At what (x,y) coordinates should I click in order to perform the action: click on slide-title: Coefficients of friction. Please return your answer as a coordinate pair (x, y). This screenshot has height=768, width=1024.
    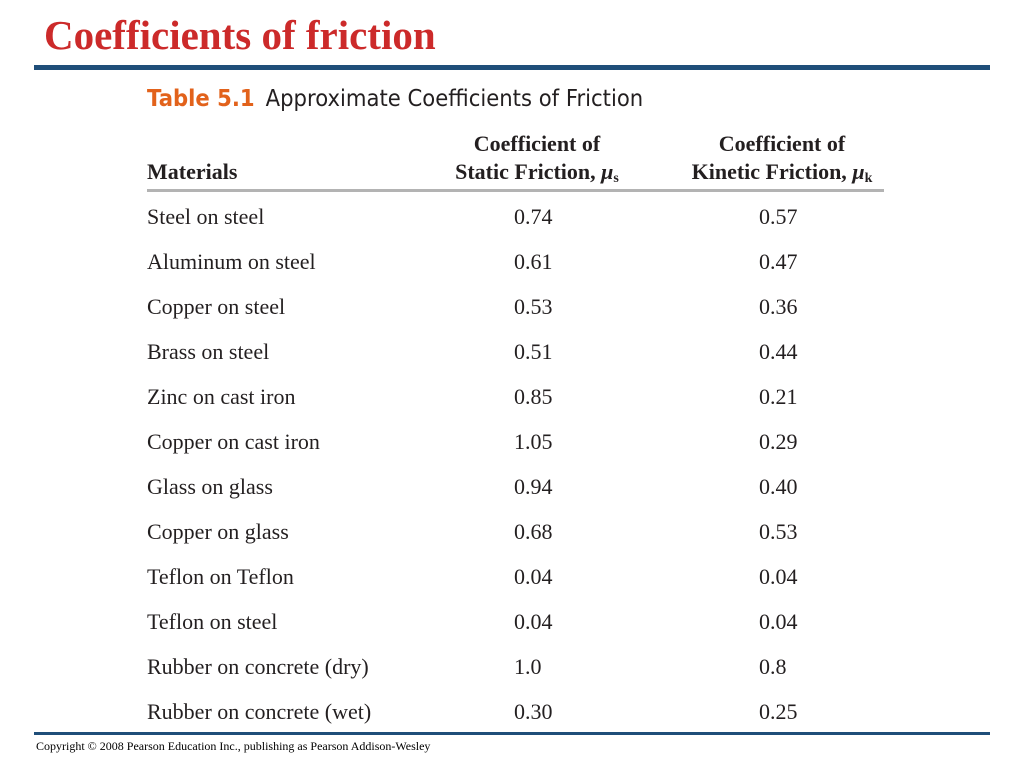
    Looking at the image, I should click on (240, 35).